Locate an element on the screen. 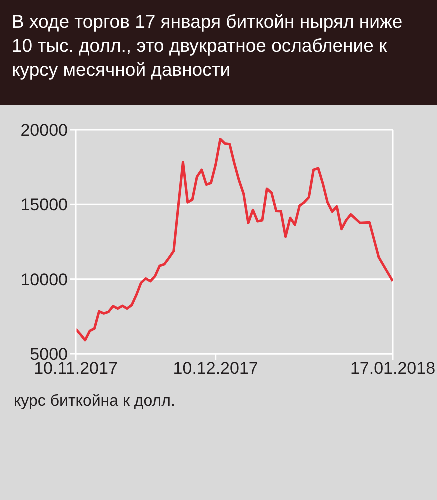 The width and height of the screenshot is (437, 500). x-tick-label: 17.01.2018 is located at coordinates (393, 368).